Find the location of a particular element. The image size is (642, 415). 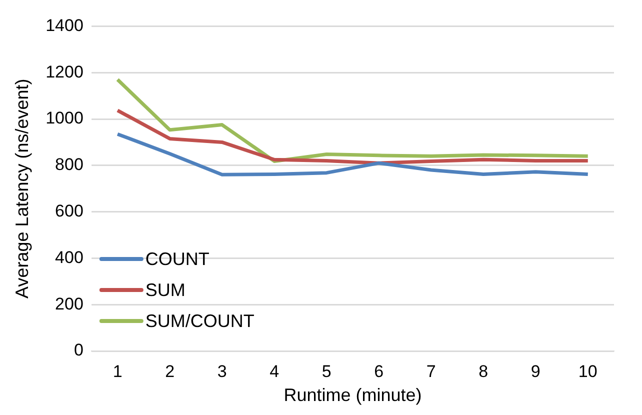

legend-label: COUNT is located at coordinates (177, 258).